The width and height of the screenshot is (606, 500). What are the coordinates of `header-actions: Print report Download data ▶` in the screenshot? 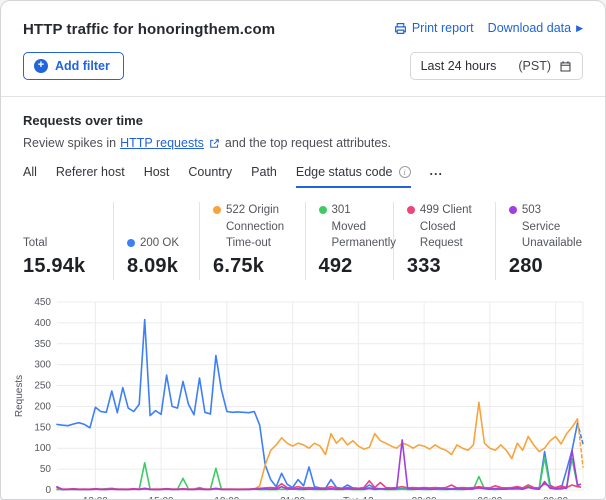 It's located at (488, 28).